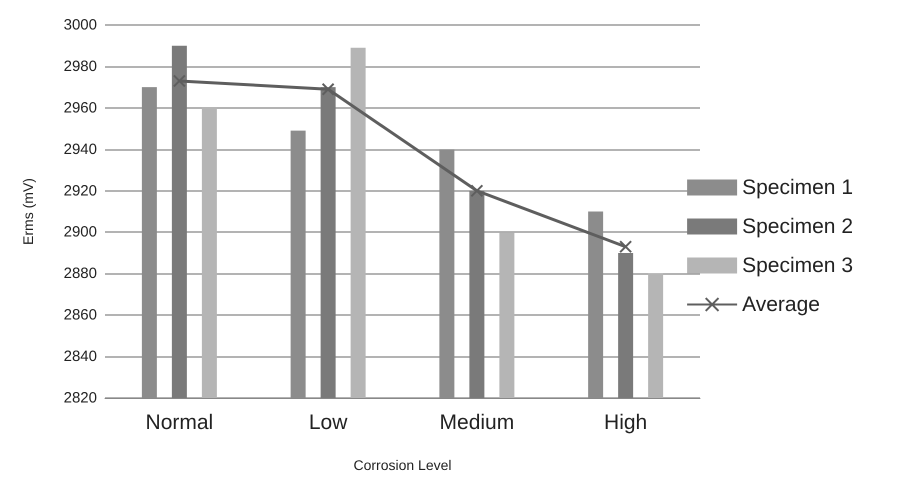  Describe the element at coordinates (798, 187) in the screenshot. I see `legend-label: Specimen 1` at that location.